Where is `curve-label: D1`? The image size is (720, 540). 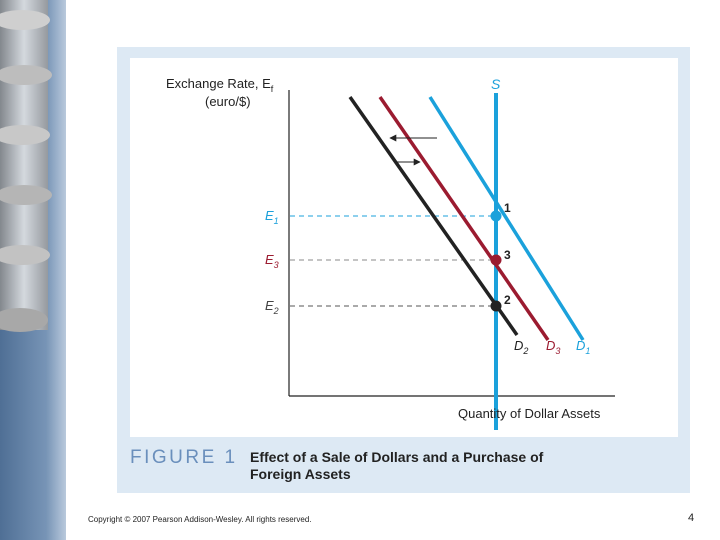 curve-label: D1 is located at coordinates (583, 347).